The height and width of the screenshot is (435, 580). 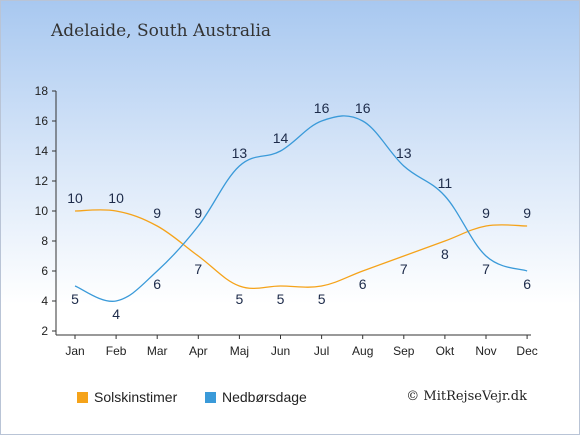 I want to click on legend-item-rain: Nedbørsdage, so click(x=256, y=397).